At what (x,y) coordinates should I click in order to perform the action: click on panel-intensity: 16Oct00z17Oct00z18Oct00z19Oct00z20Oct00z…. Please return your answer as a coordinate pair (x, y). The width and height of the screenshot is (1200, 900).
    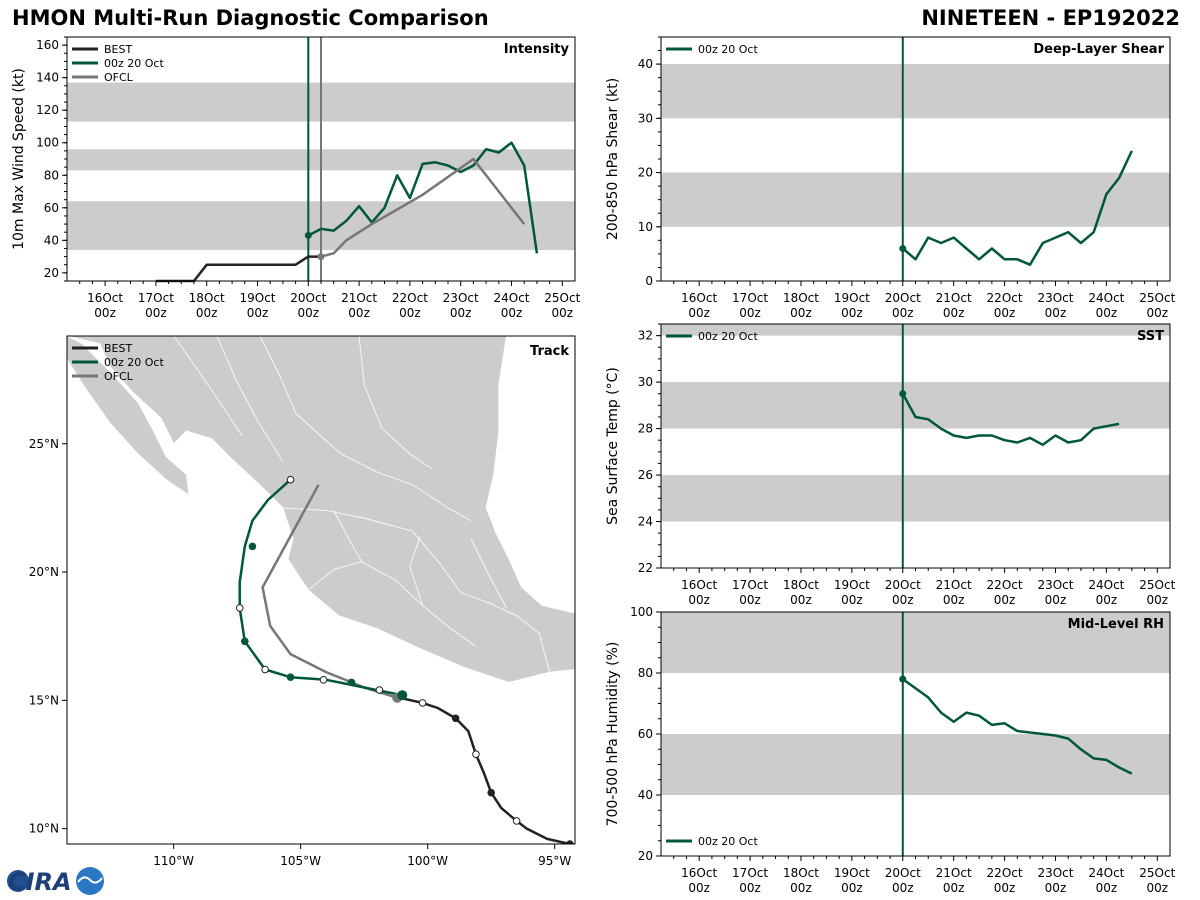
    Looking at the image, I should click on (296, 178).